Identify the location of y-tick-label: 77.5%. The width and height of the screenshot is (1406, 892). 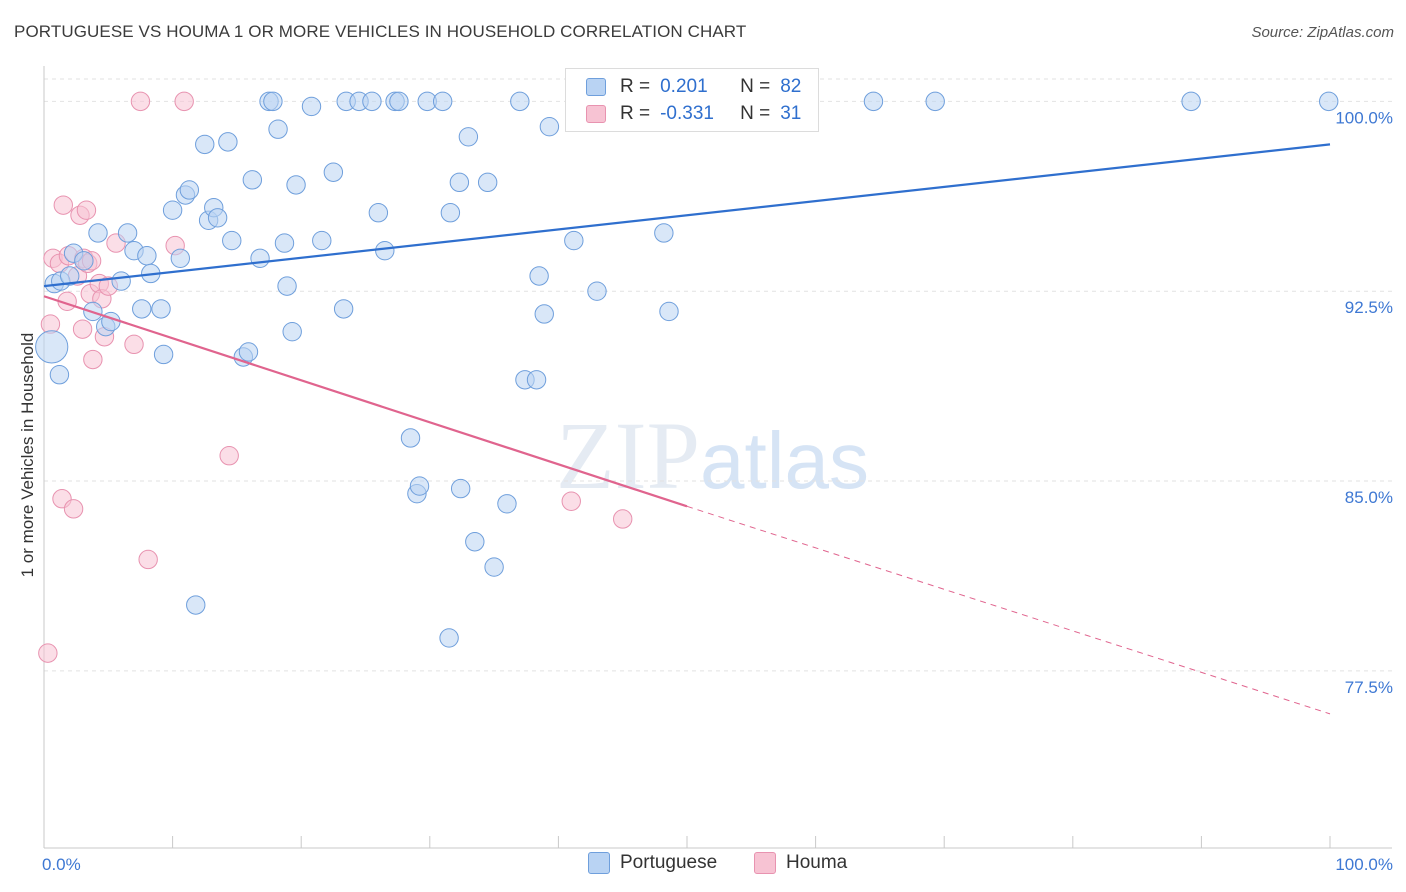
(1369, 687).